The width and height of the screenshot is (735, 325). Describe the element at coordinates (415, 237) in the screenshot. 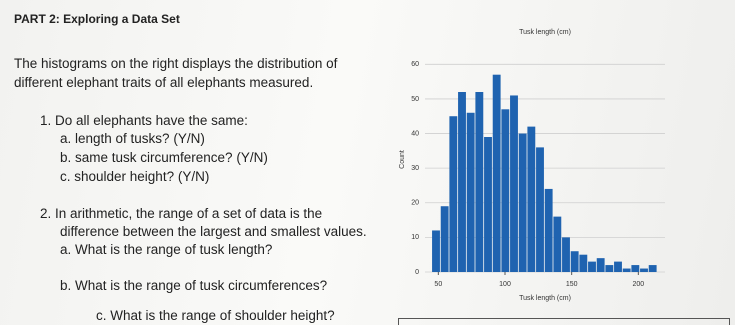

I see `y-tick-label: 10` at that location.